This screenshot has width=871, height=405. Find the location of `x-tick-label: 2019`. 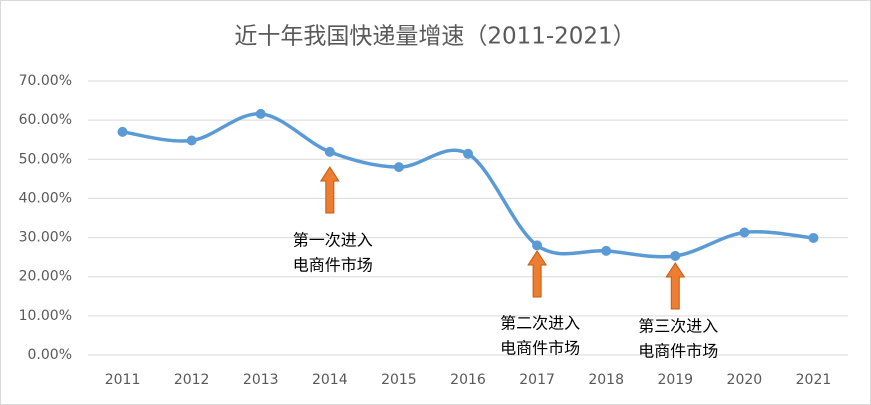

x-tick-label: 2019 is located at coordinates (675, 380).